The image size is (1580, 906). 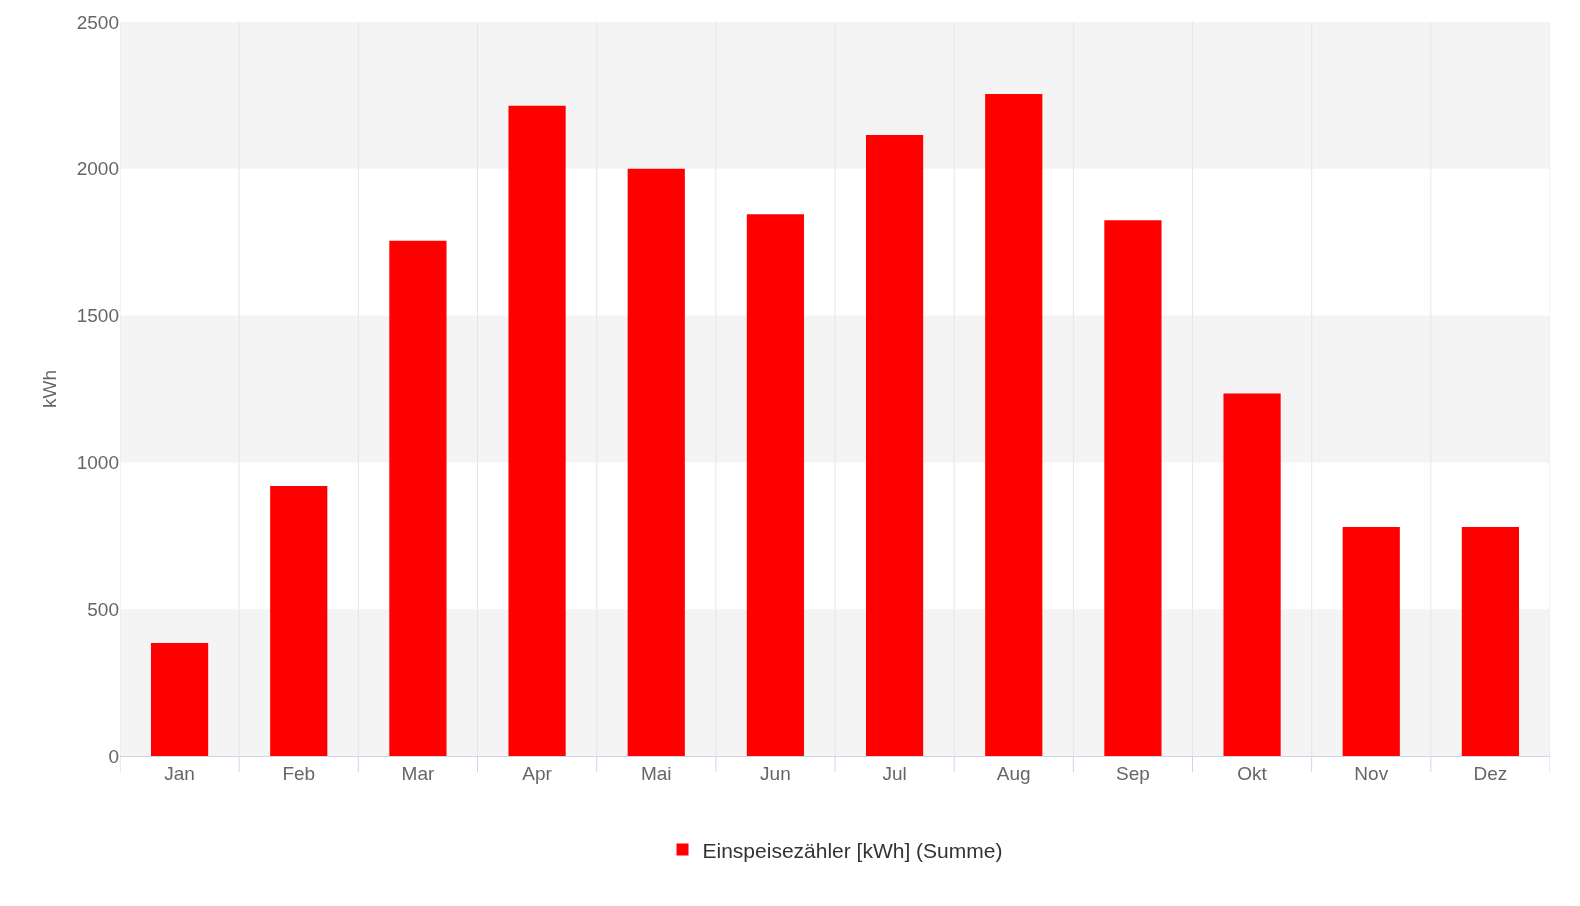 What do you see at coordinates (537, 773) in the screenshot?
I see `x-tick-label: Apr` at bounding box center [537, 773].